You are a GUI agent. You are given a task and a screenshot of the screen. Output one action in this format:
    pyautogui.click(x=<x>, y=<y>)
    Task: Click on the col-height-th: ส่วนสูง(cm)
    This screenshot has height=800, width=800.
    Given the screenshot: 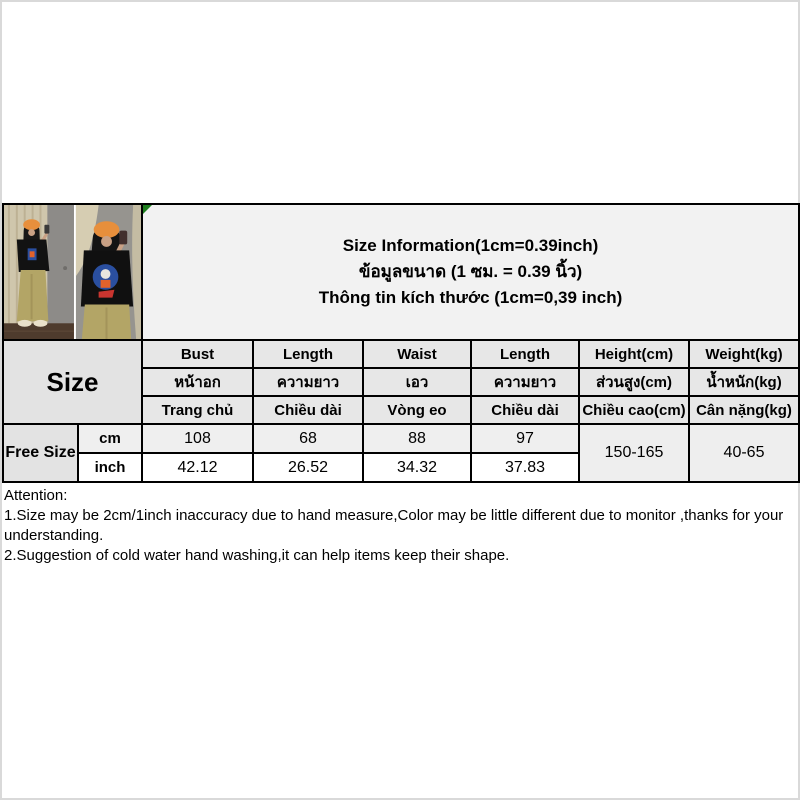 What is the action you would take?
    pyautogui.click(x=634, y=382)
    